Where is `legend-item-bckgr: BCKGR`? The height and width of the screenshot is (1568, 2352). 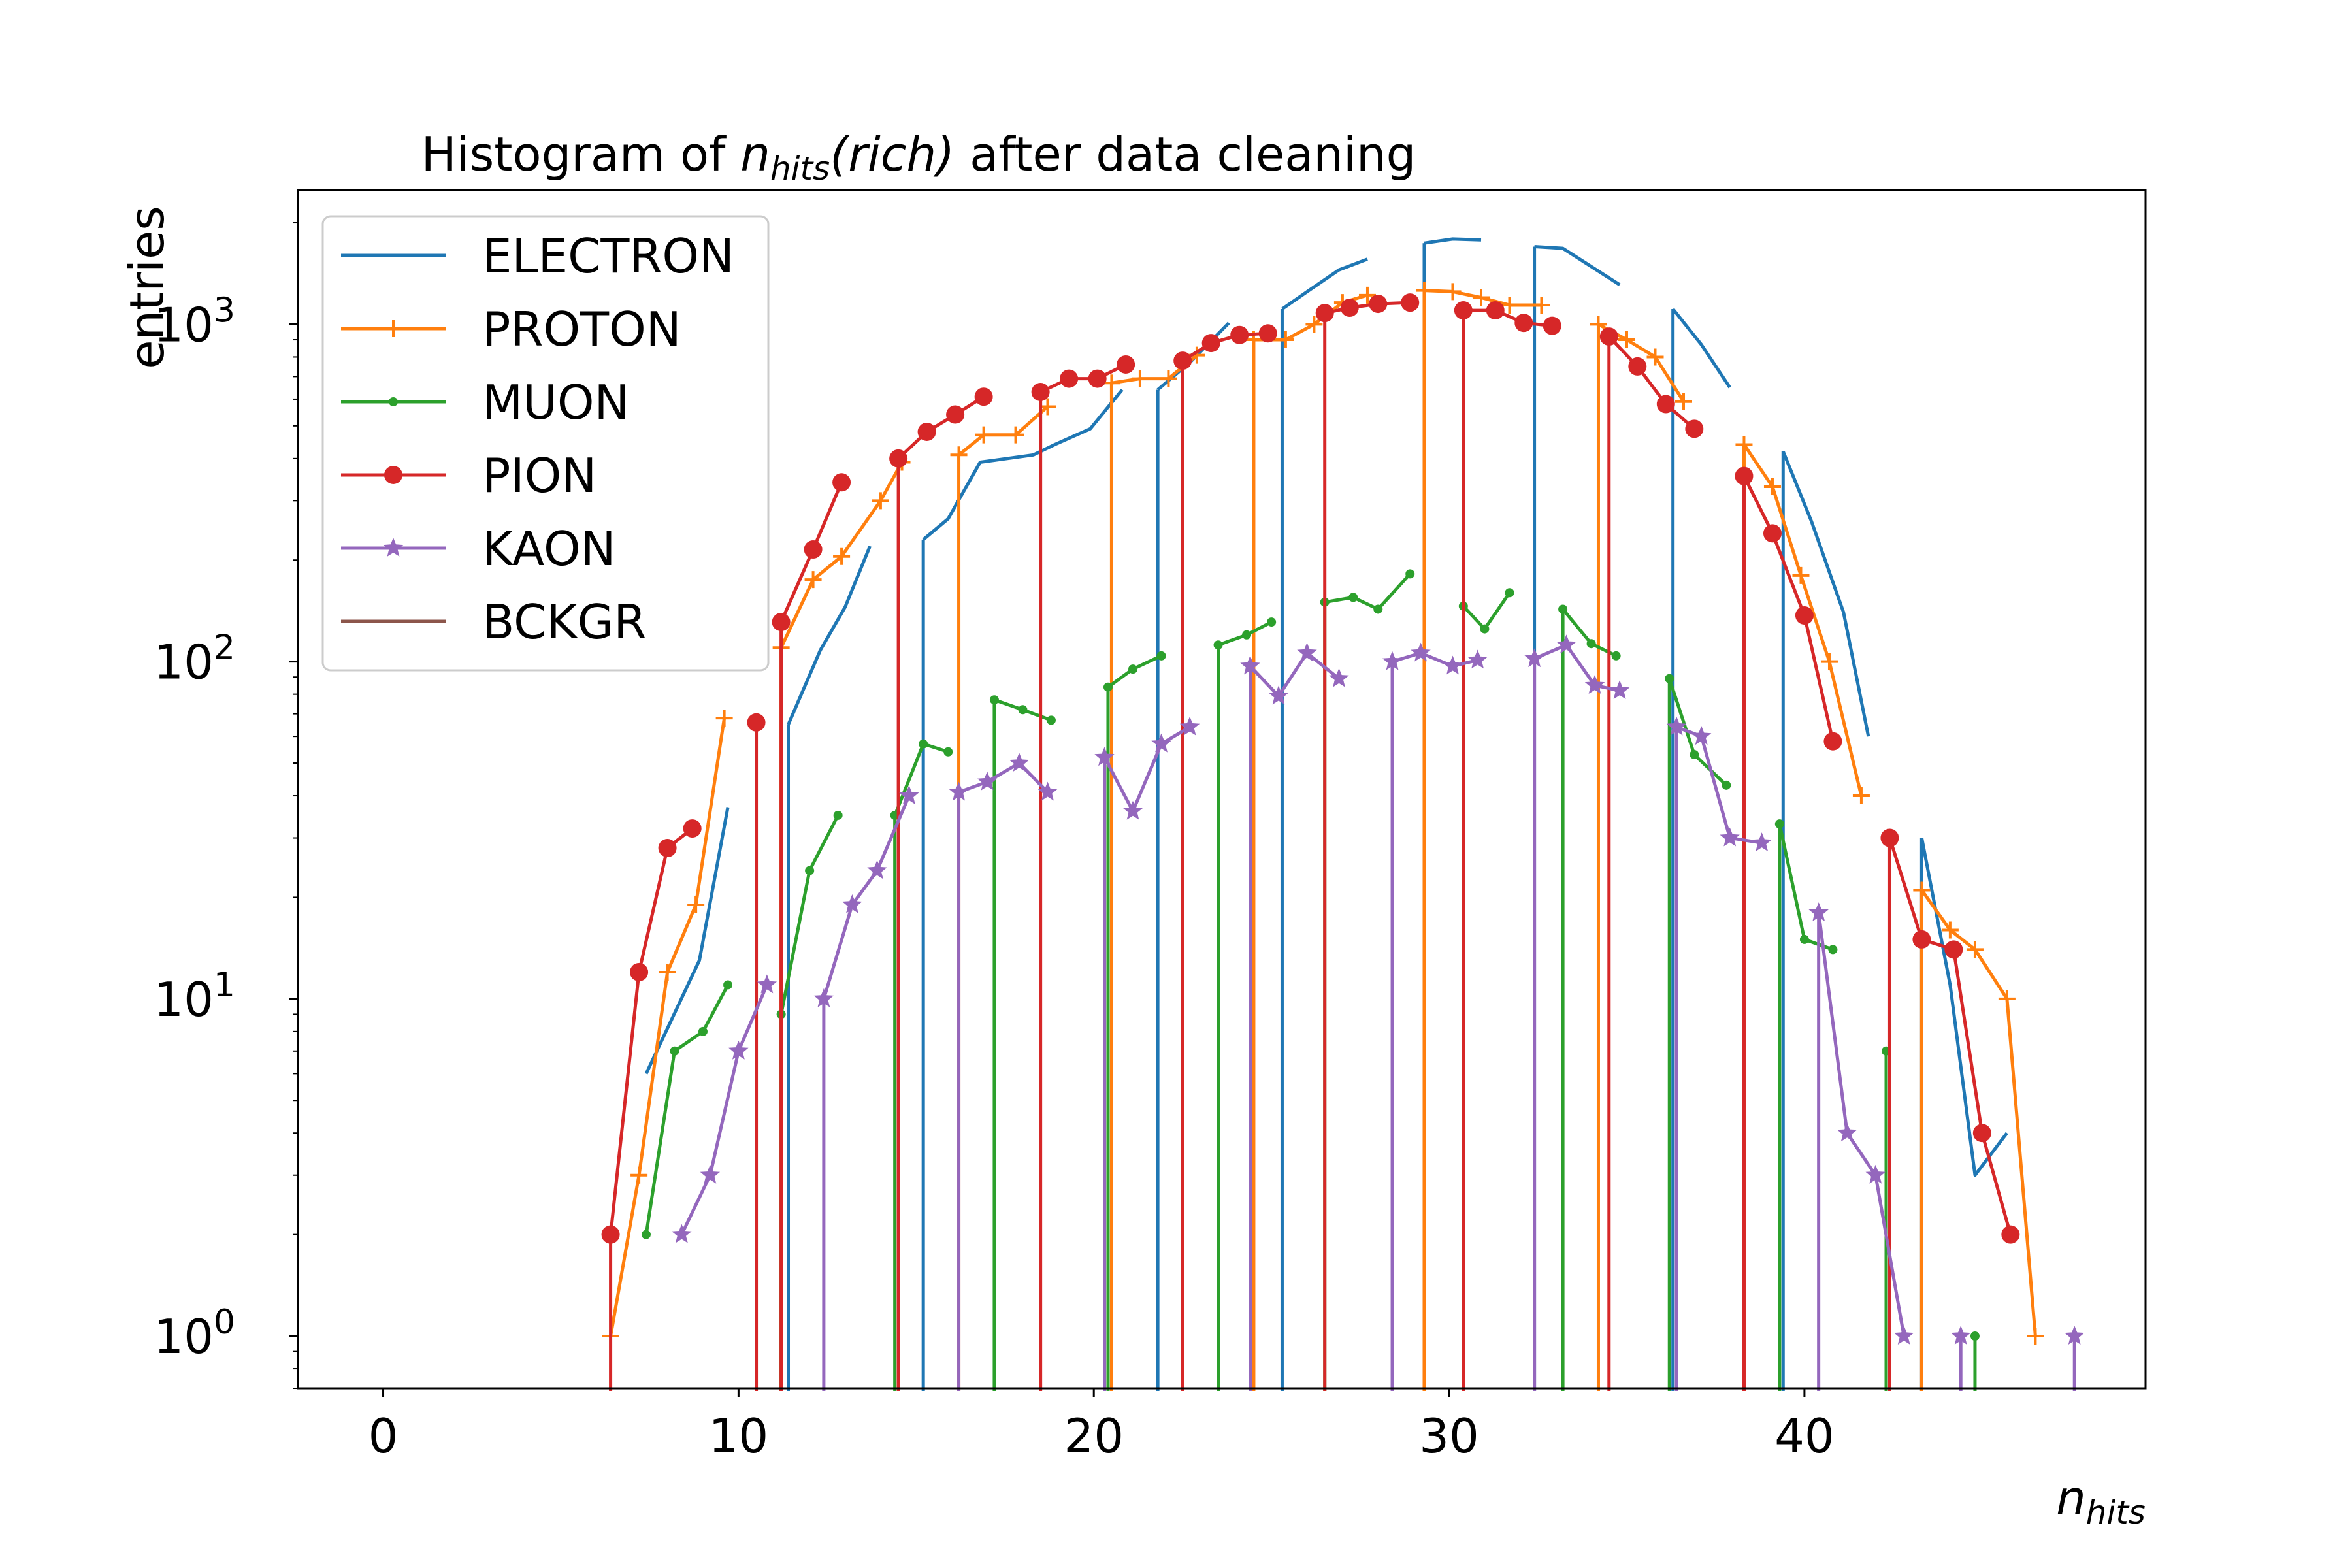
legend-item-bckgr: BCKGR is located at coordinates (493, 622).